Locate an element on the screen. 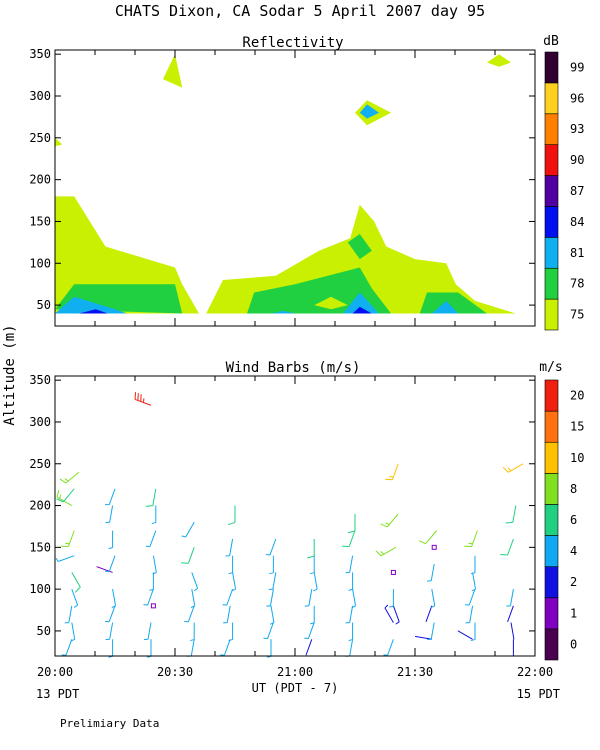  wind-colorbar-level-1: 1 is located at coordinates (573, 613).